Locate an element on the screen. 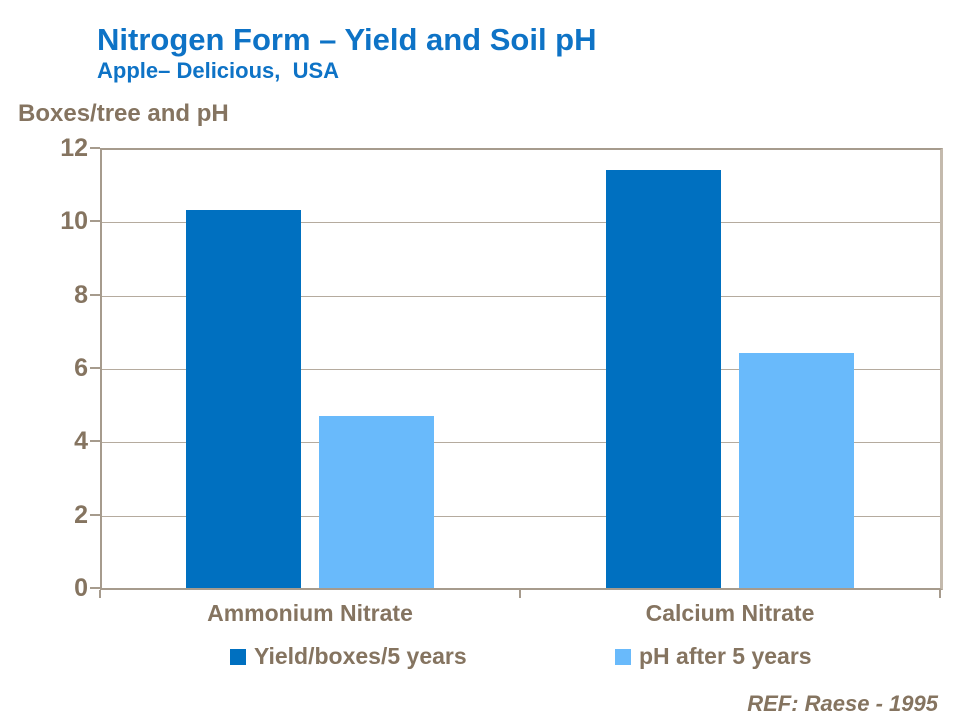  bar-yield-ammonium-nitrate is located at coordinates (243, 399).